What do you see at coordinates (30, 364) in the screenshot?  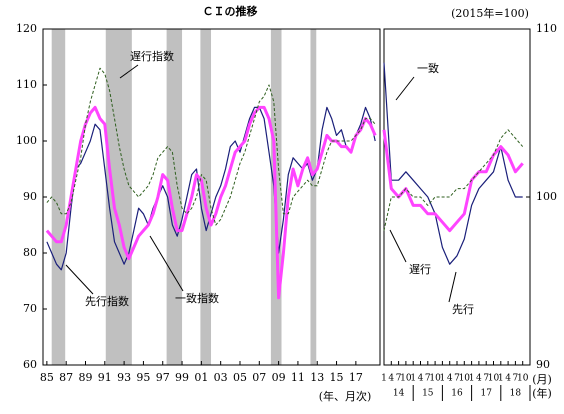 I see `y-tick-label: 60` at bounding box center [30, 364].